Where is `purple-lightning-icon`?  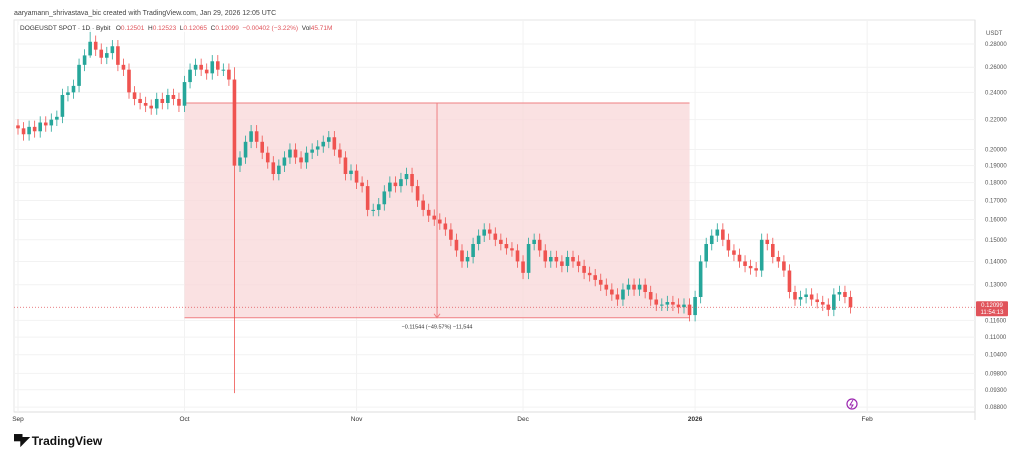
purple-lightning-icon is located at coordinates (852, 404).